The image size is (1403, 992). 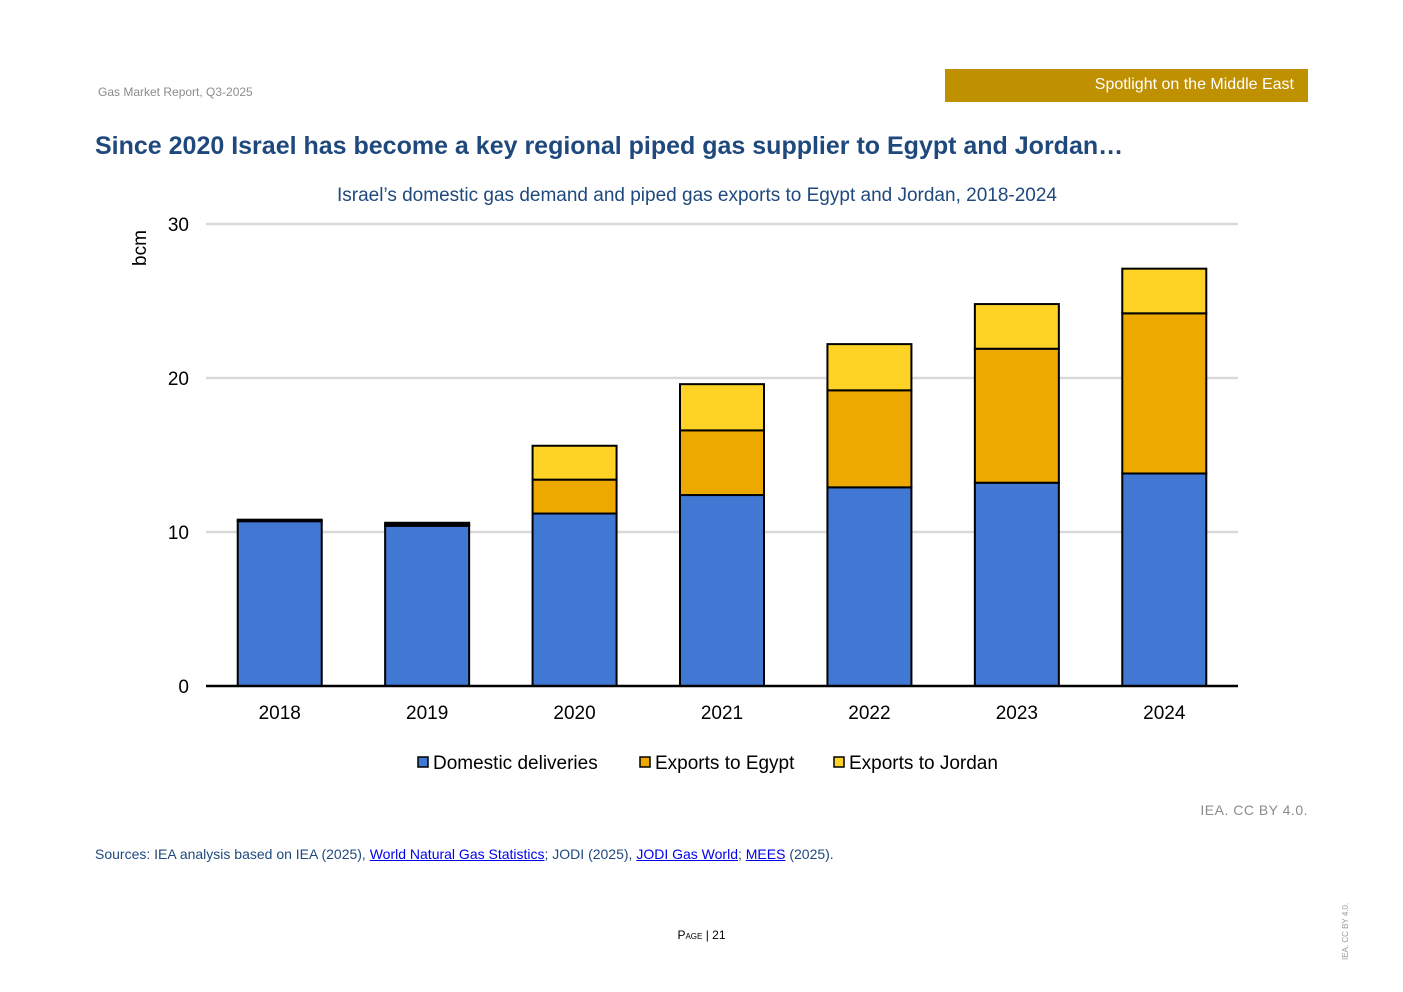 I want to click on x-tick-label: 2024, so click(x=1164, y=713).